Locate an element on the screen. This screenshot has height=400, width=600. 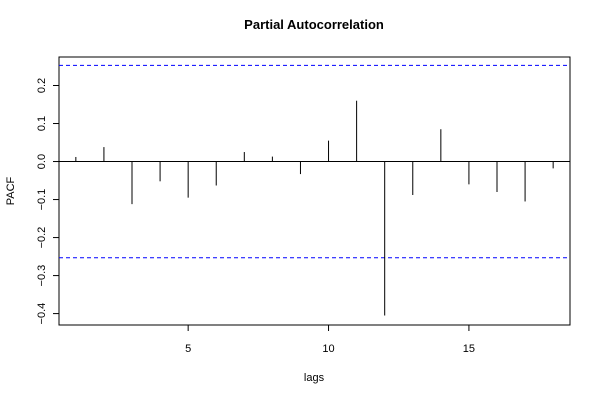
y-tick-label: −0.1 is located at coordinates (42, 200).